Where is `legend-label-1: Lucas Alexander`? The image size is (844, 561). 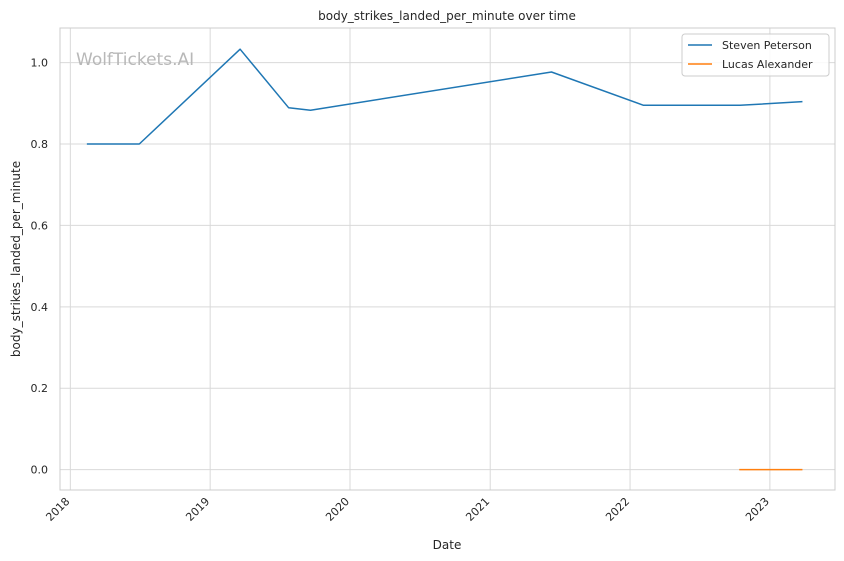 legend-label-1: Lucas Alexander is located at coordinates (767, 64).